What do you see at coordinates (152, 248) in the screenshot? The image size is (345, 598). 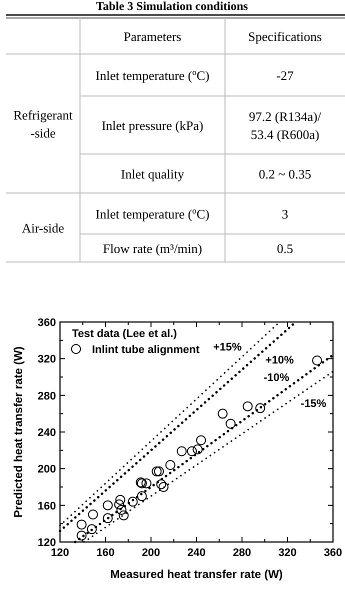 I see `text: Flow rate (m³/min)` at bounding box center [152, 248].